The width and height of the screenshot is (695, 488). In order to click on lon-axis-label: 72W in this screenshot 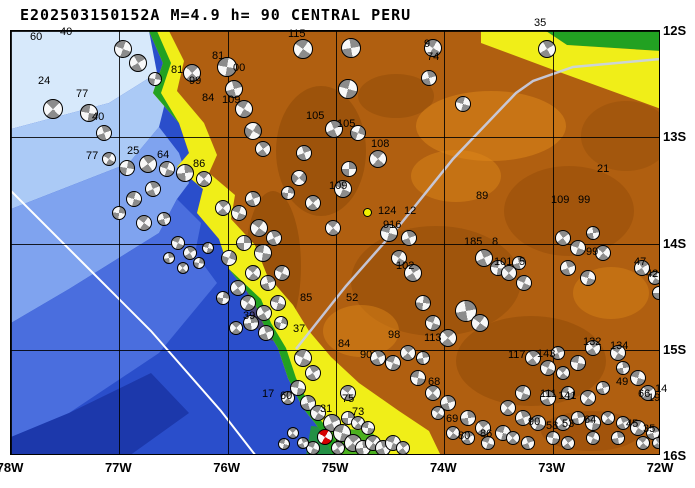, I will do `click(660, 467)`.